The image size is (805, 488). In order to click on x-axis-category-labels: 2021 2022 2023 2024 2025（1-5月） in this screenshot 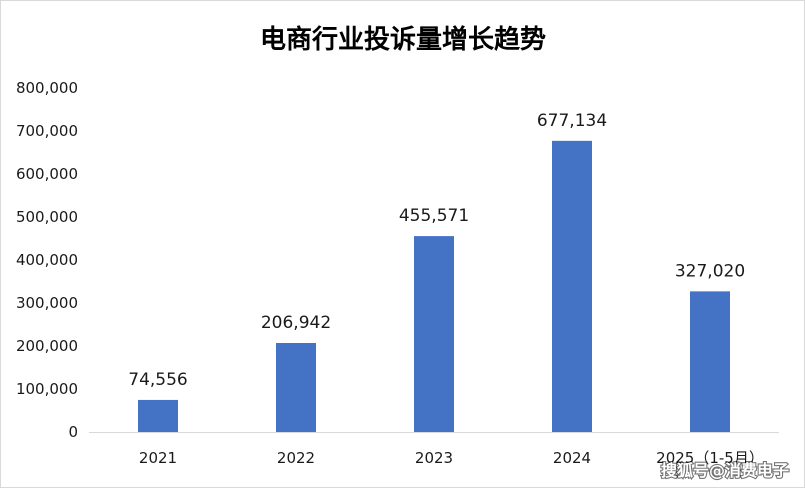, I will do `click(451, 458)`.